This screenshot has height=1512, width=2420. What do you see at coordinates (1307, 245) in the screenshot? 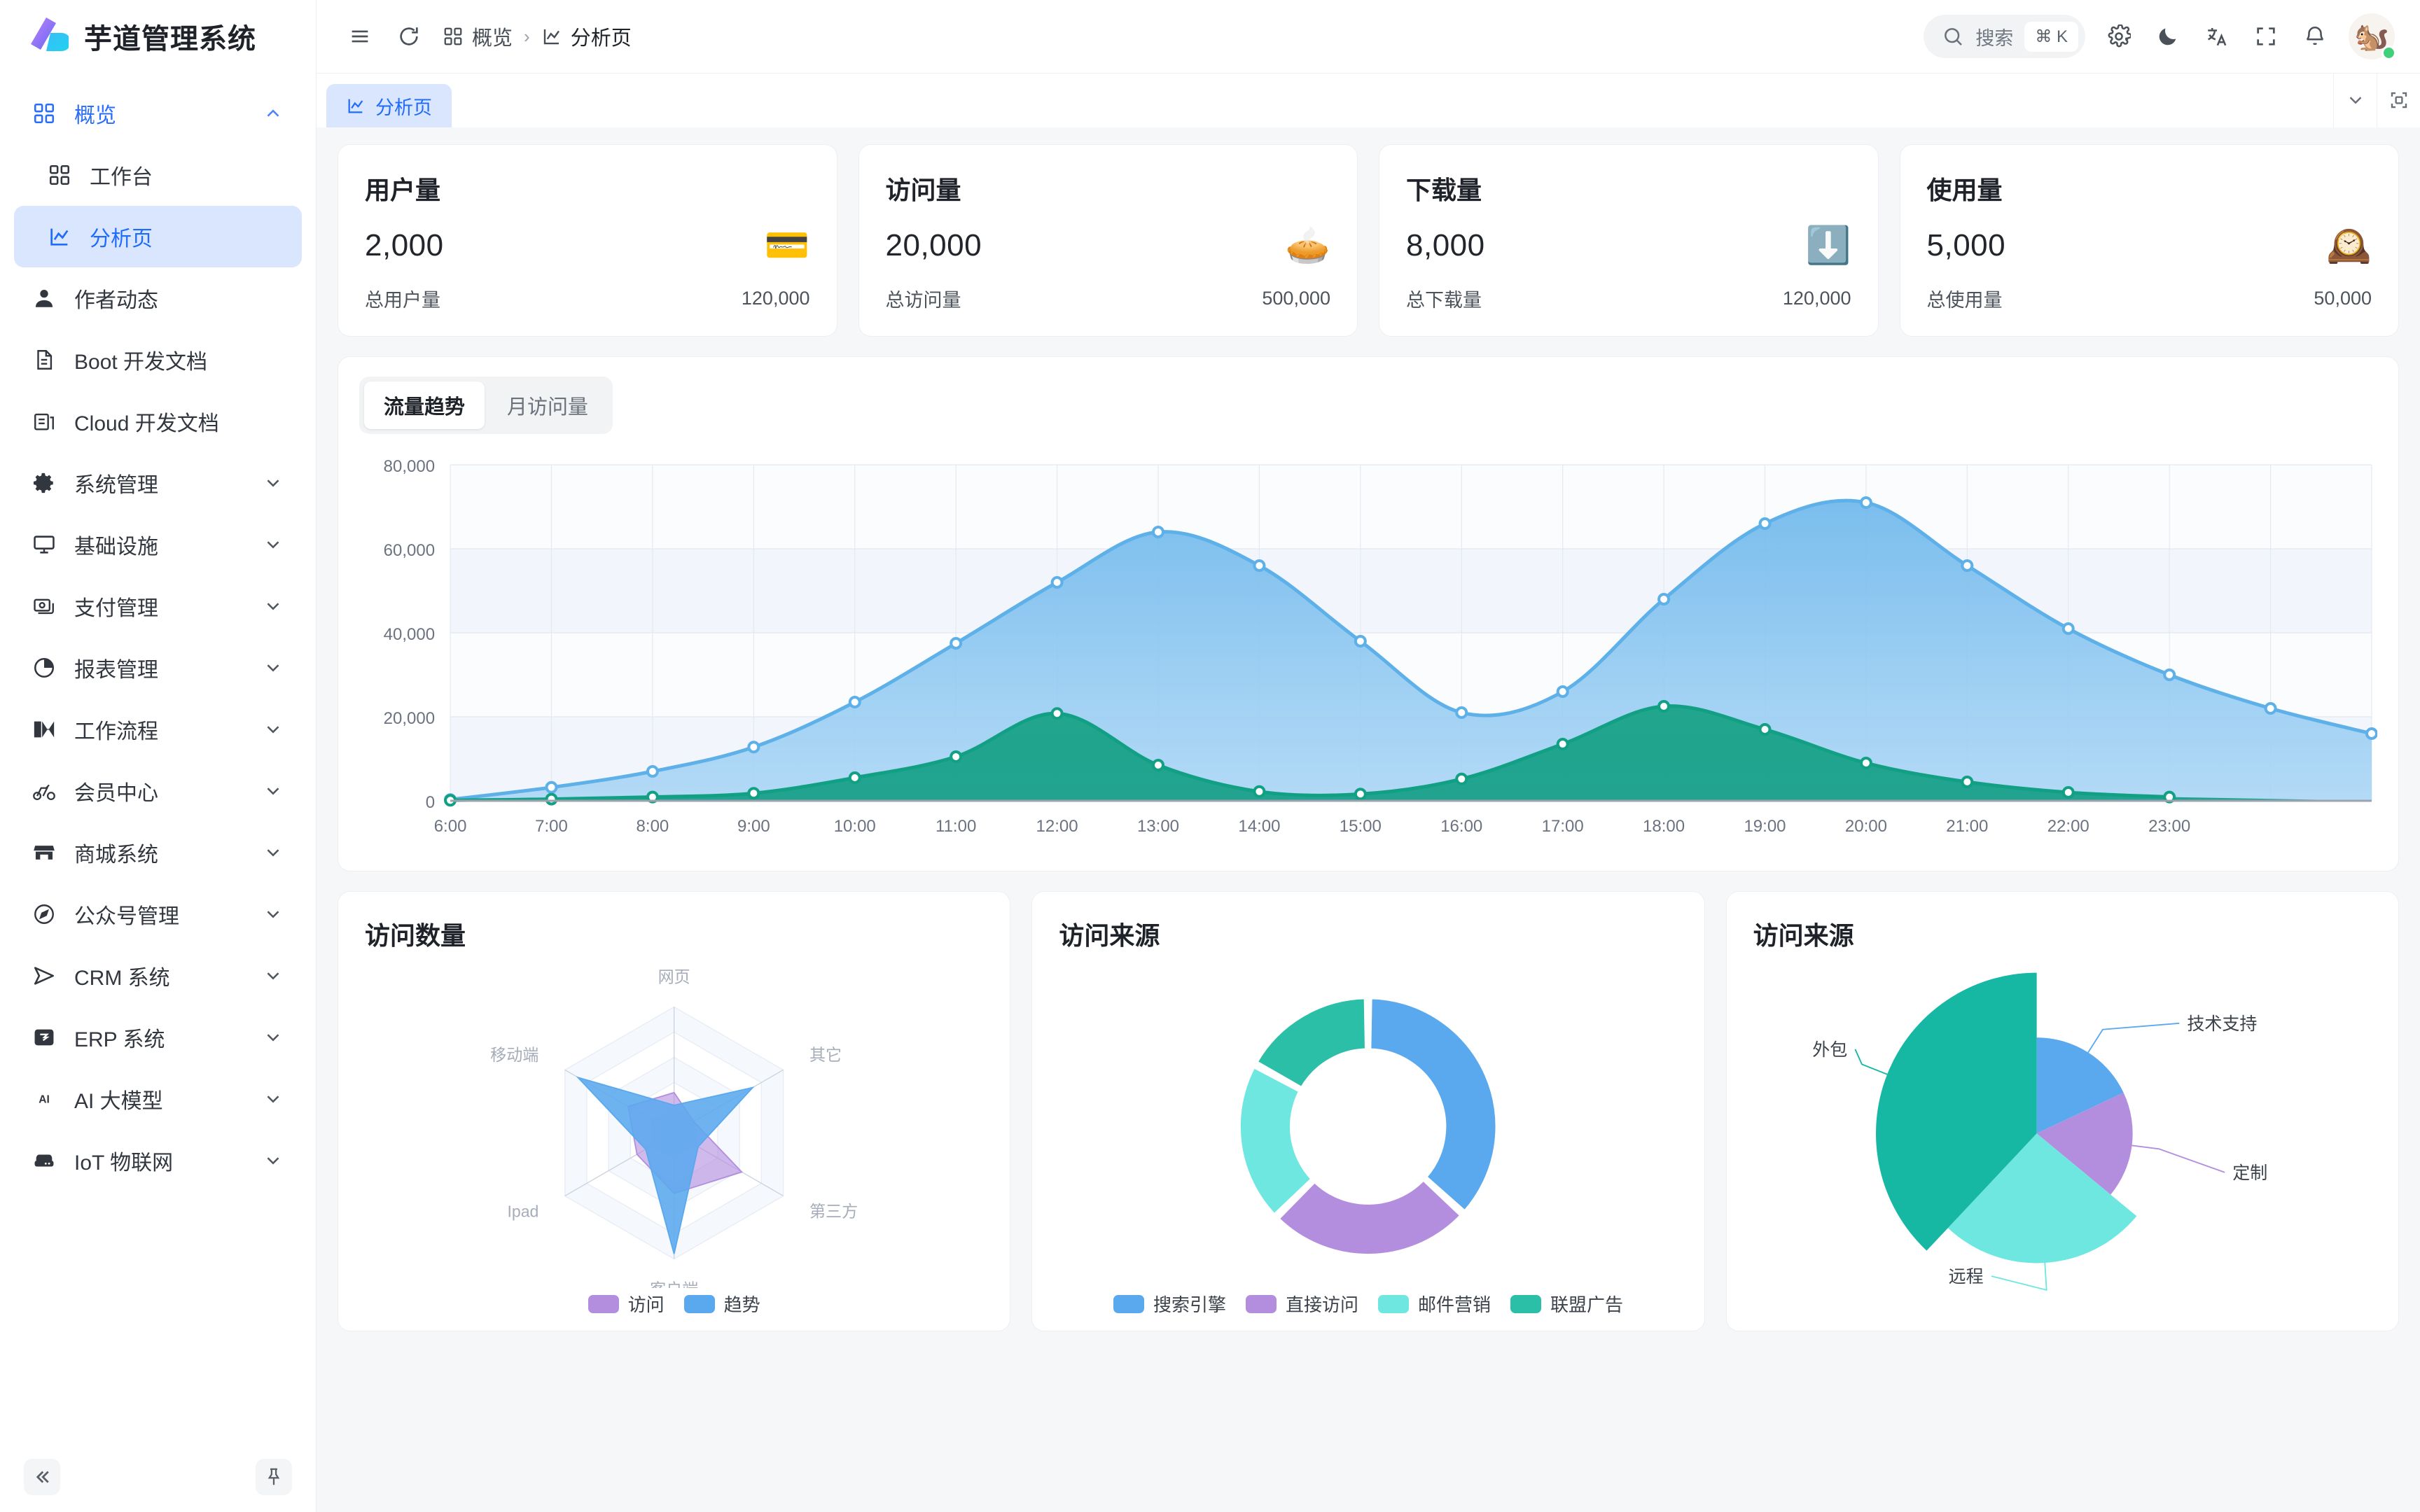
I see `pie-emoji-icon: 🥧` at bounding box center [1307, 245].